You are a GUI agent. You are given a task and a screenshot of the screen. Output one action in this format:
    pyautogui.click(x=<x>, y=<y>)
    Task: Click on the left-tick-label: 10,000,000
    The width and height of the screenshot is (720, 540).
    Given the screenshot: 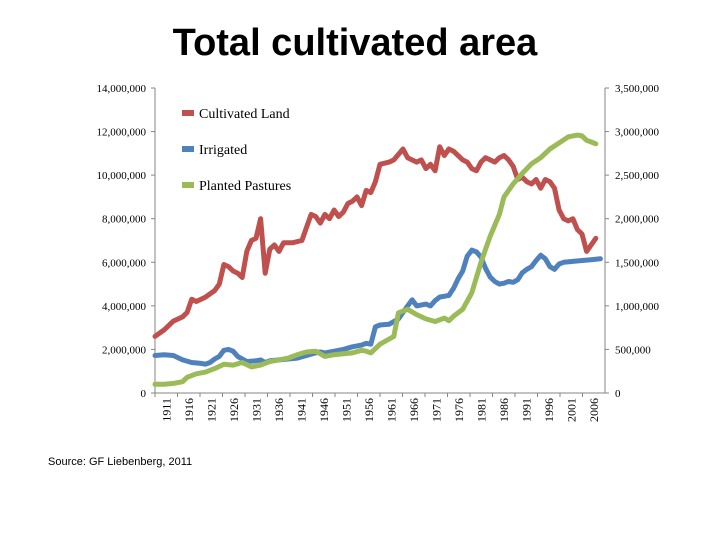 What is the action you would take?
    pyautogui.click(x=122, y=176)
    